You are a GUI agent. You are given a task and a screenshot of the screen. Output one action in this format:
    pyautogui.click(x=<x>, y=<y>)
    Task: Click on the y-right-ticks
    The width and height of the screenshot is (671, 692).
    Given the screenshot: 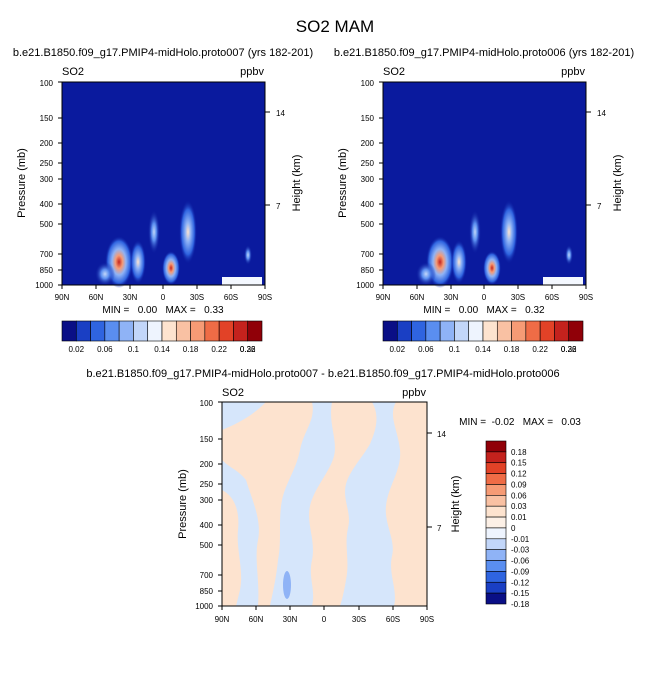 What is the action you would take?
    pyautogui.click(x=267, y=158)
    